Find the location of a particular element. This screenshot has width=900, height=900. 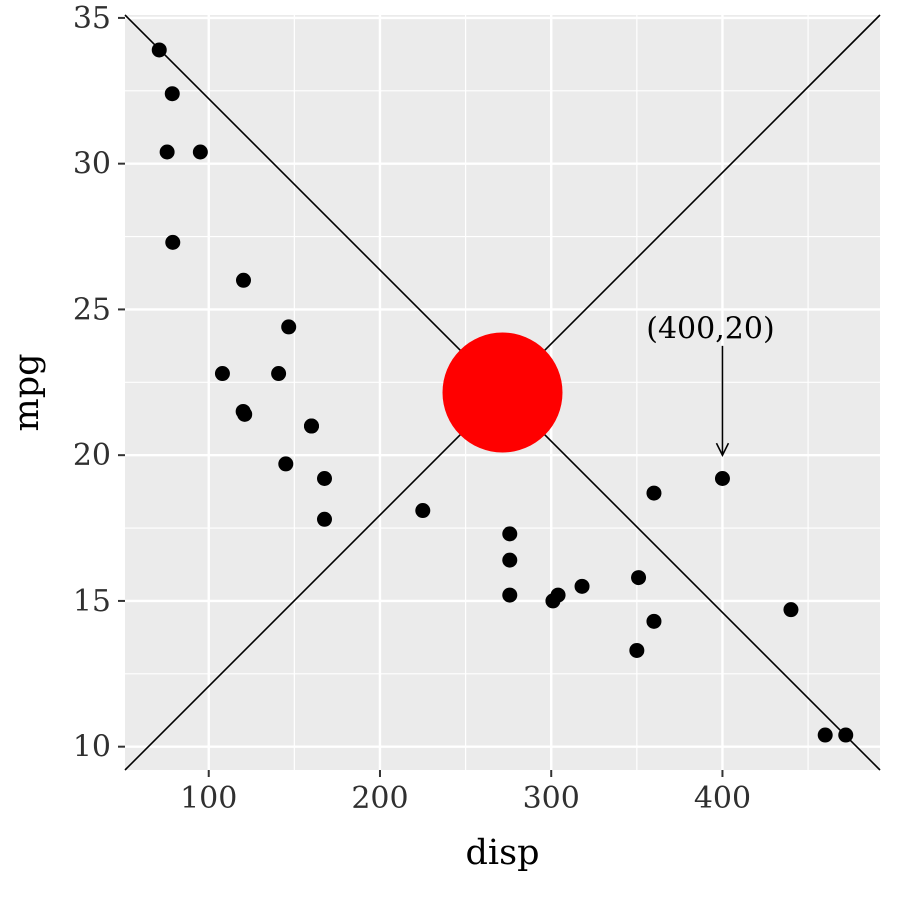

x-tick-label: 300 is located at coordinates (551, 798).